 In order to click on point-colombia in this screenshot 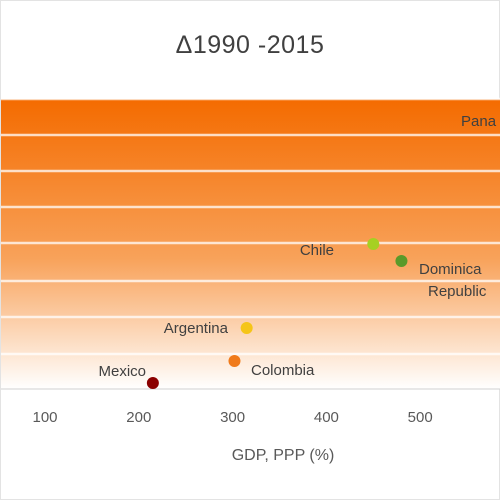, I will do `click(234, 361)`.